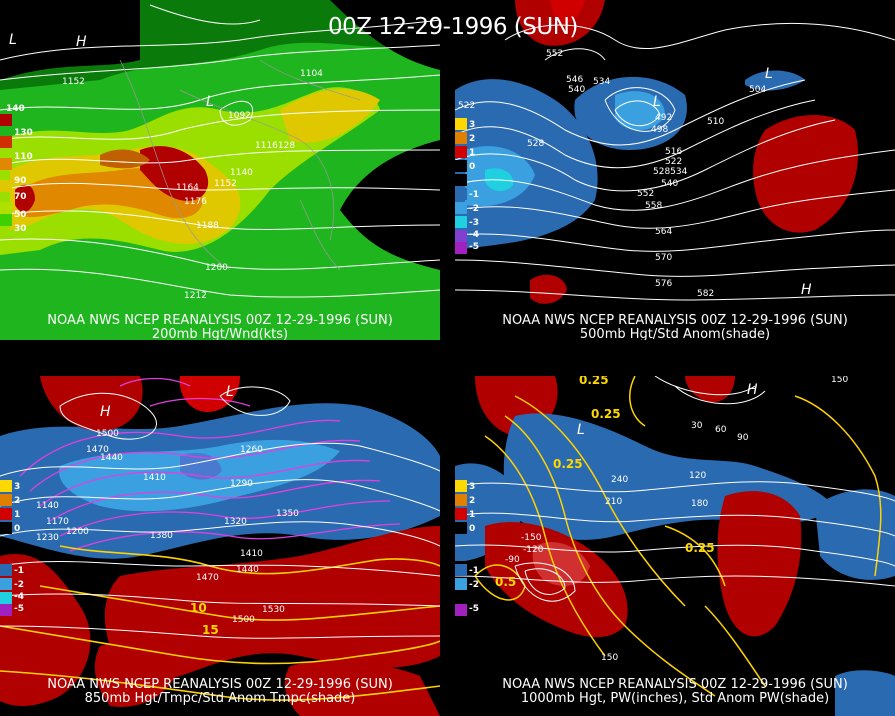 The height and width of the screenshot is (716, 895). Describe the element at coordinates (243, 620) in the screenshot. I see `label-1500b: 1500` at that location.